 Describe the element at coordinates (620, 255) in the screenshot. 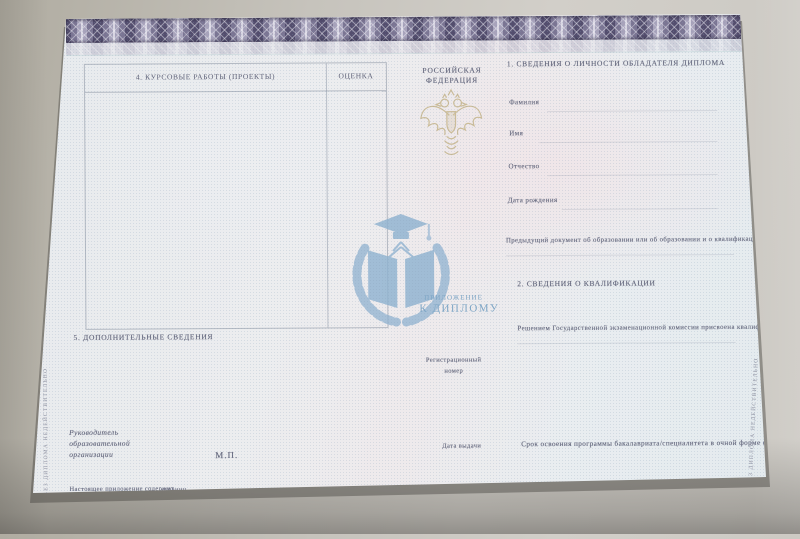

I see `previous-document-line` at that location.